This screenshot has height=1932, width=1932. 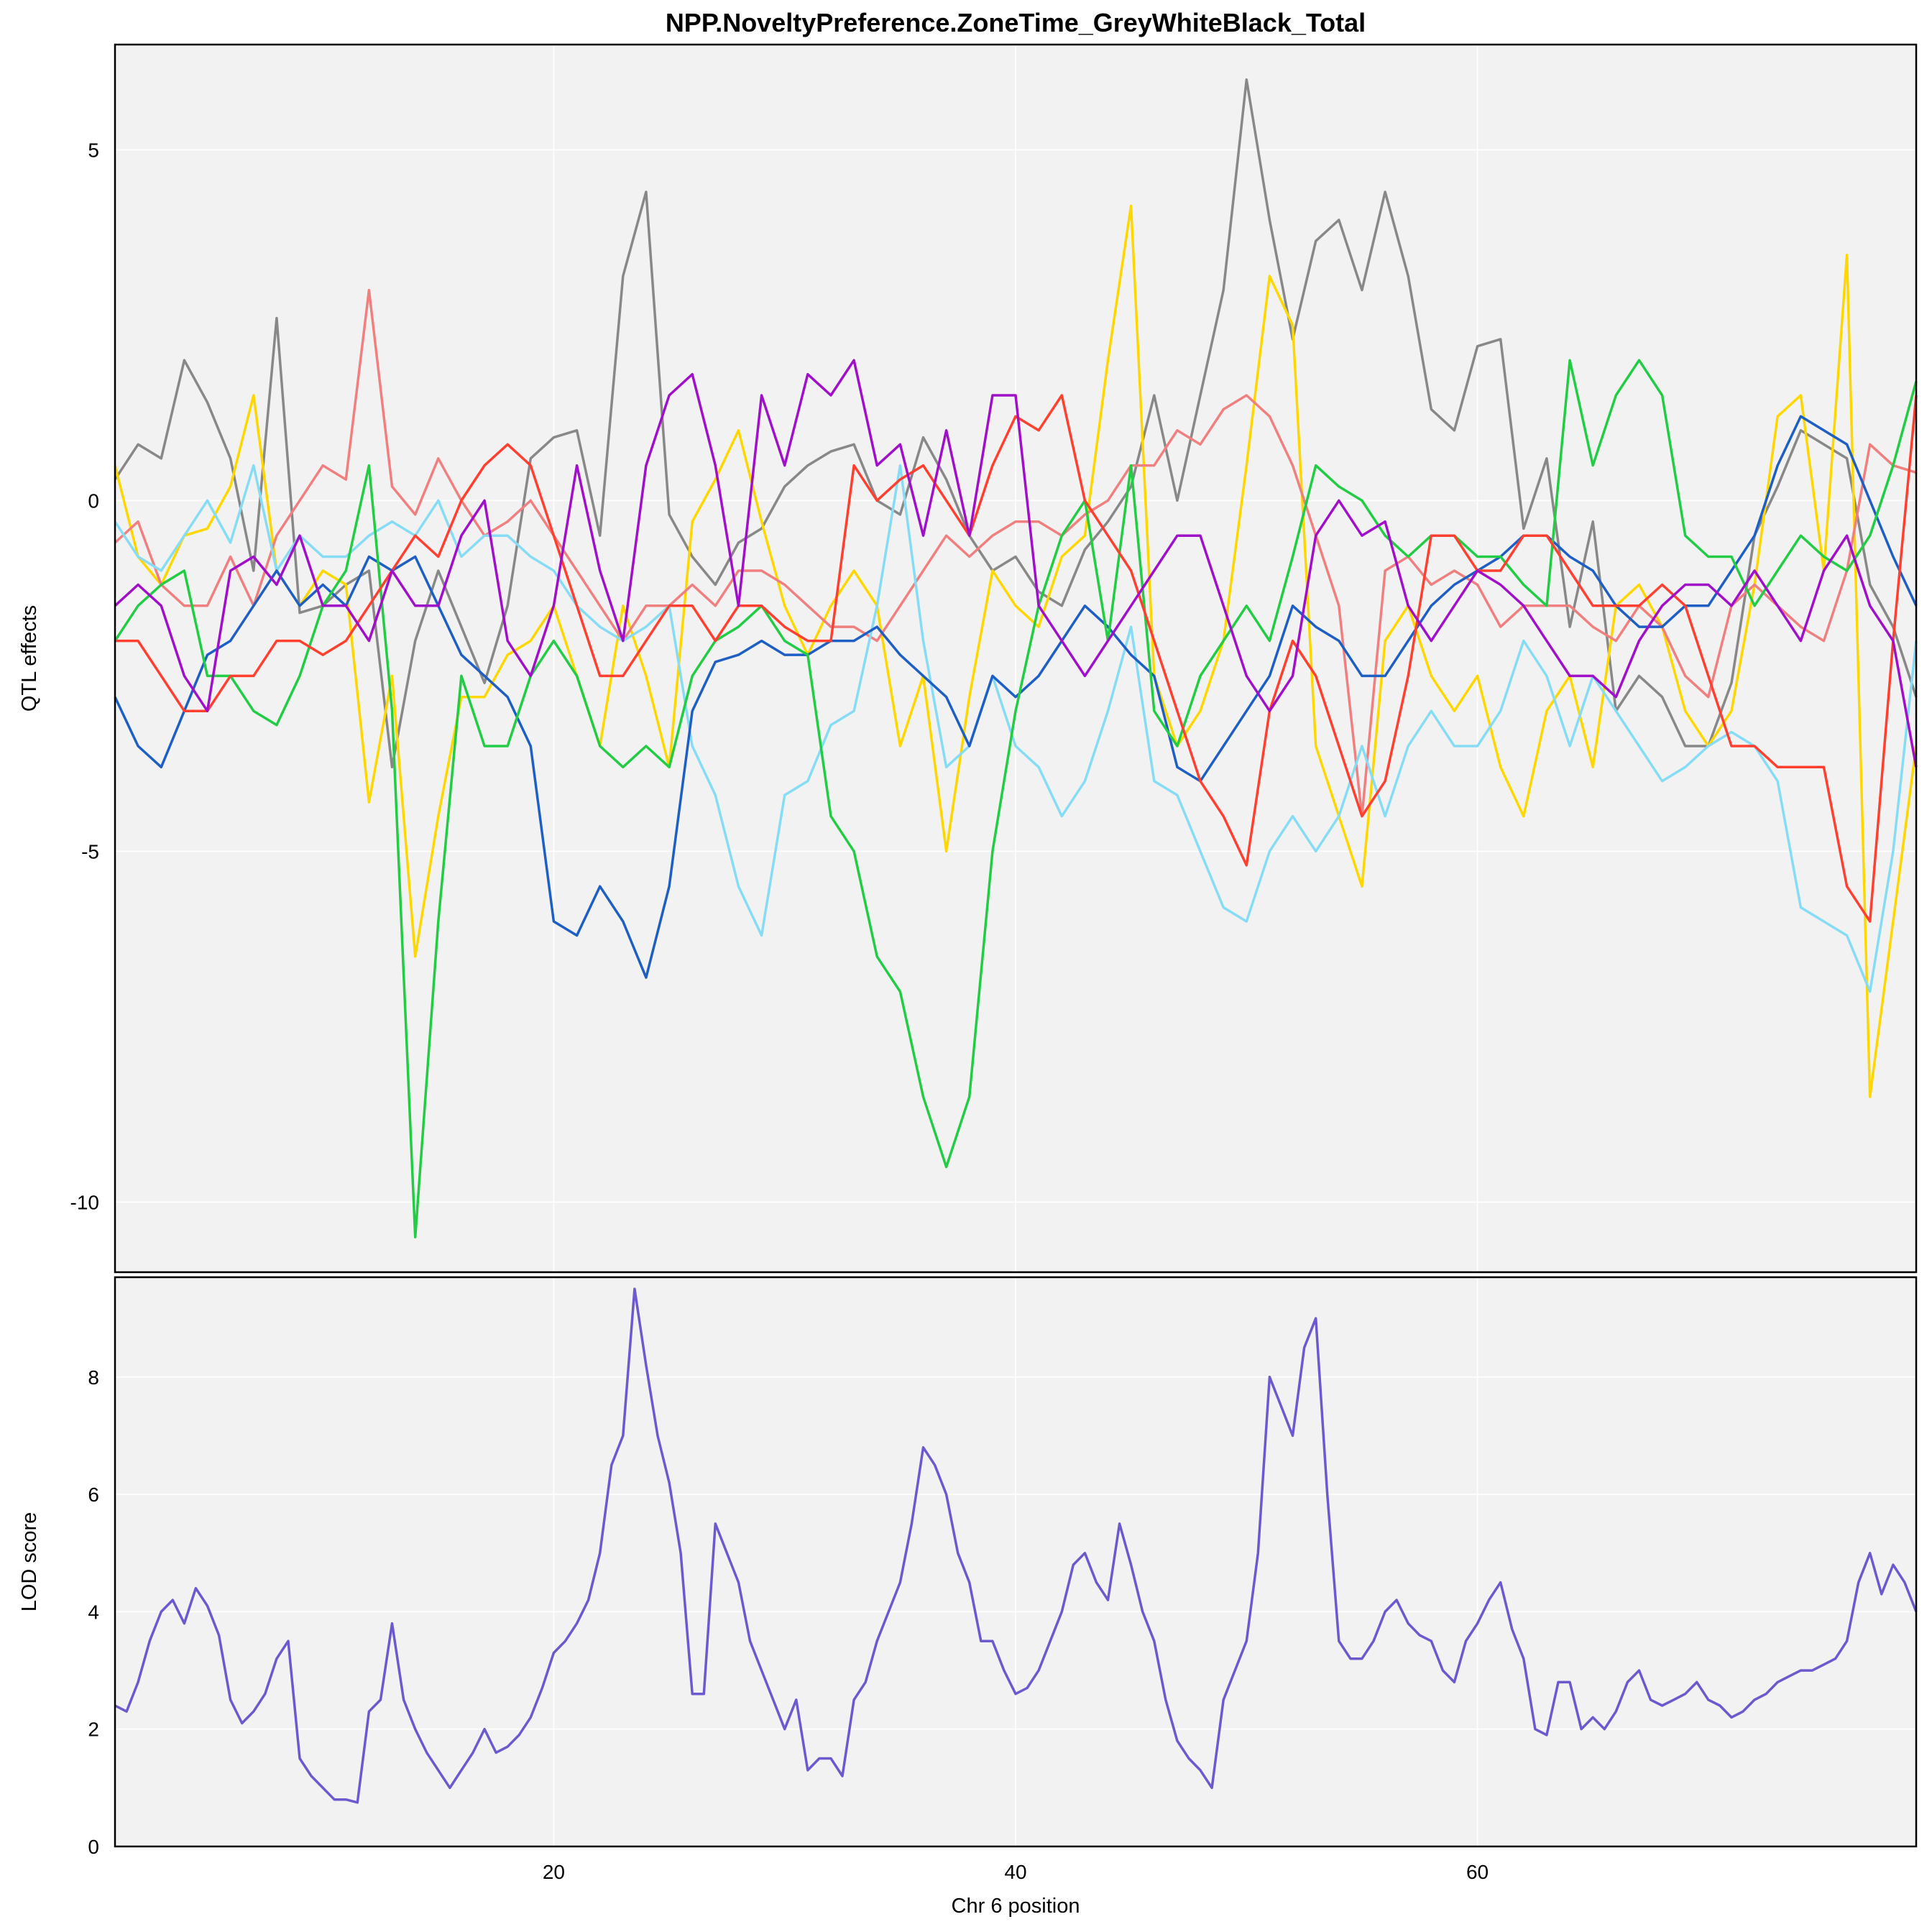 What do you see at coordinates (93, 1847) in the screenshot?
I see `lod-y-tick-label: 0` at bounding box center [93, 1847].